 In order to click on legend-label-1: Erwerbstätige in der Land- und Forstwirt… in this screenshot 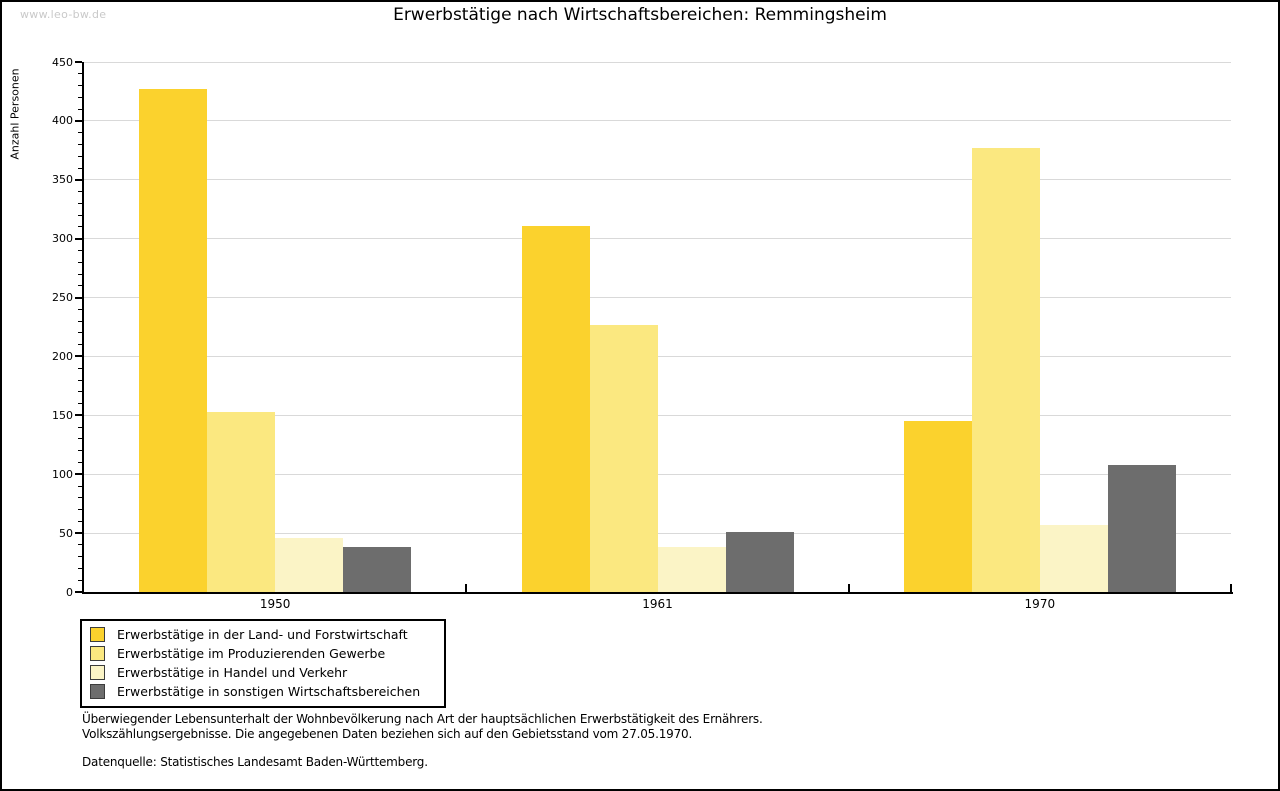, I will do `click(262, 634)`.